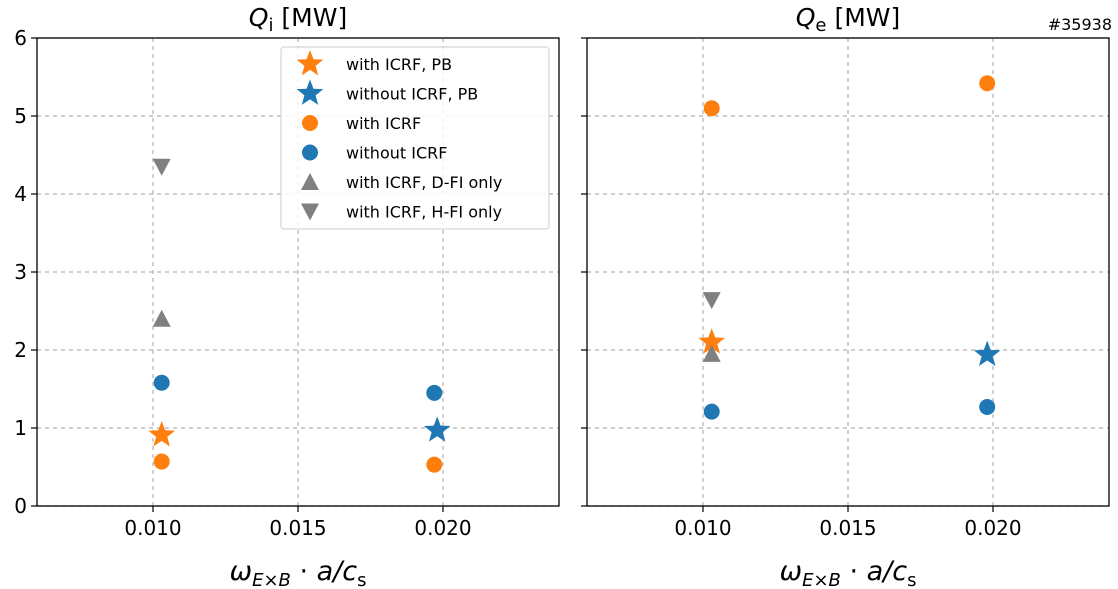 The height and width of the screenshot is (589, 1118). Describe the element at coordinates (20, 272) in the screenshot. I see `y-tick-label: 3` at that location.